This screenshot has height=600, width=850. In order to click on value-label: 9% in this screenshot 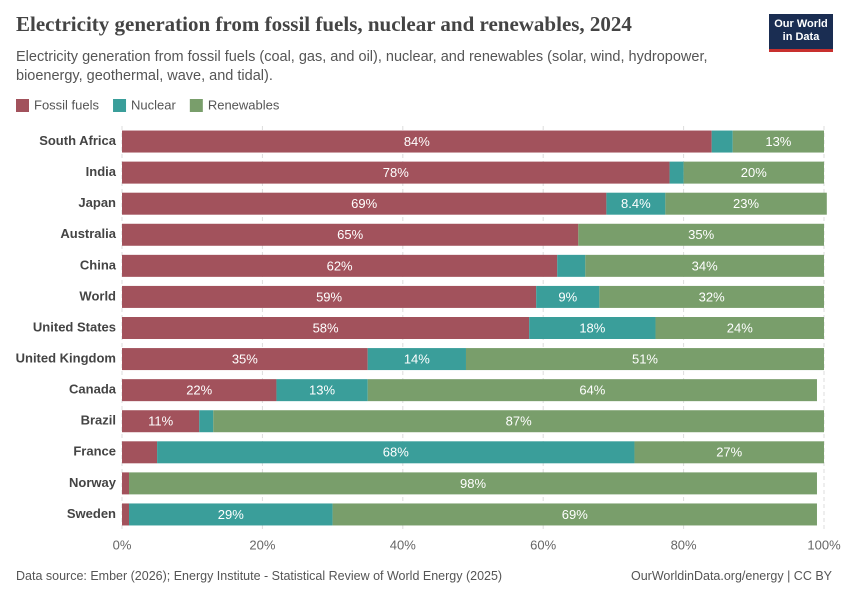, I will do `click(567, 296)`.